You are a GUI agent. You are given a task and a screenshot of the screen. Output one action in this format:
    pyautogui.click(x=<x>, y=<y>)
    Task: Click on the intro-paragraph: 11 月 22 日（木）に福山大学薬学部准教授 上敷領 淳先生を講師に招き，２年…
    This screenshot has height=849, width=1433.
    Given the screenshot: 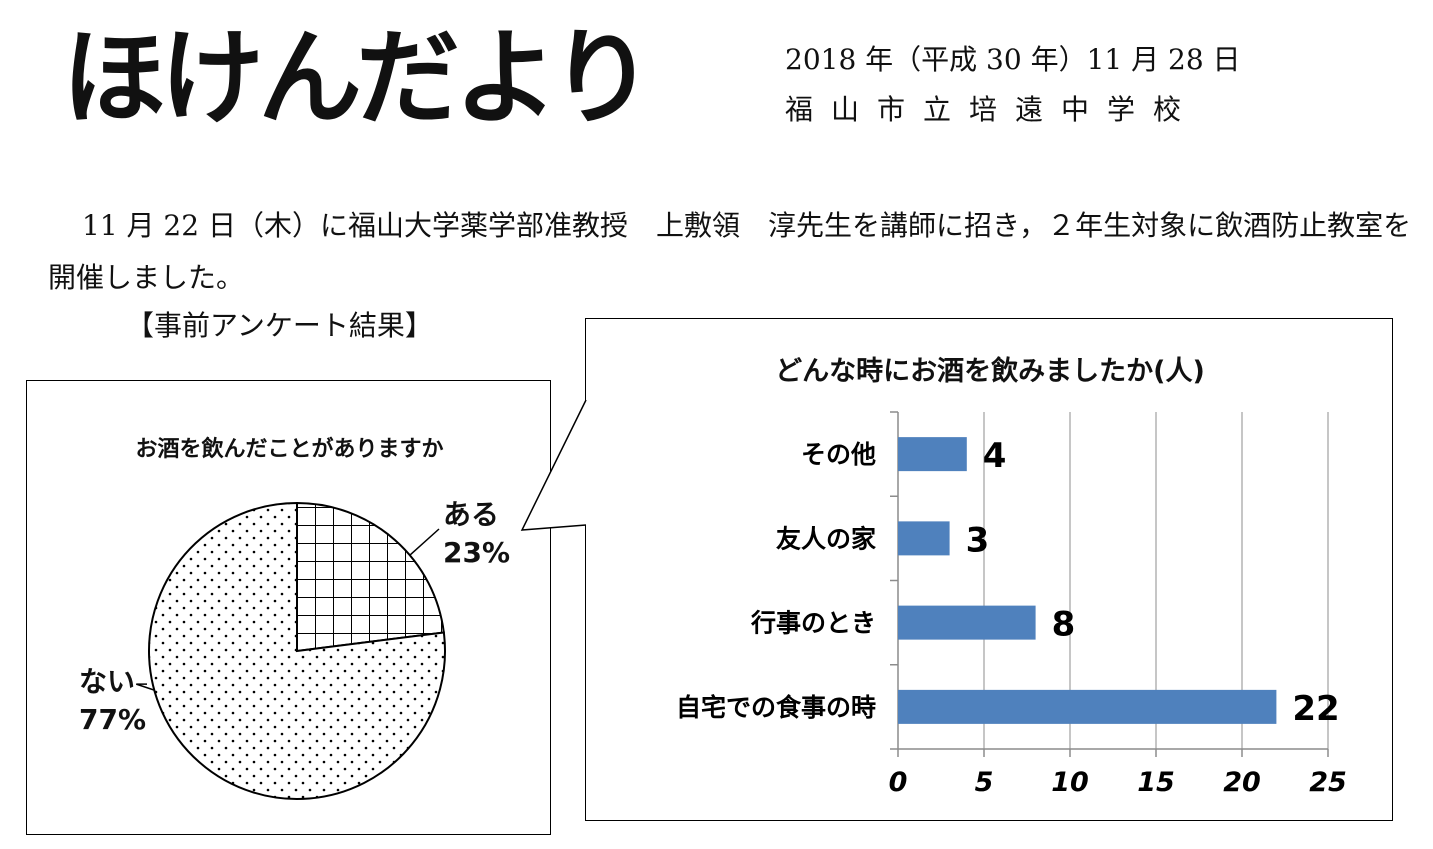 What is the action you would take?
    pyautogui.click(x=735, y=252)
    